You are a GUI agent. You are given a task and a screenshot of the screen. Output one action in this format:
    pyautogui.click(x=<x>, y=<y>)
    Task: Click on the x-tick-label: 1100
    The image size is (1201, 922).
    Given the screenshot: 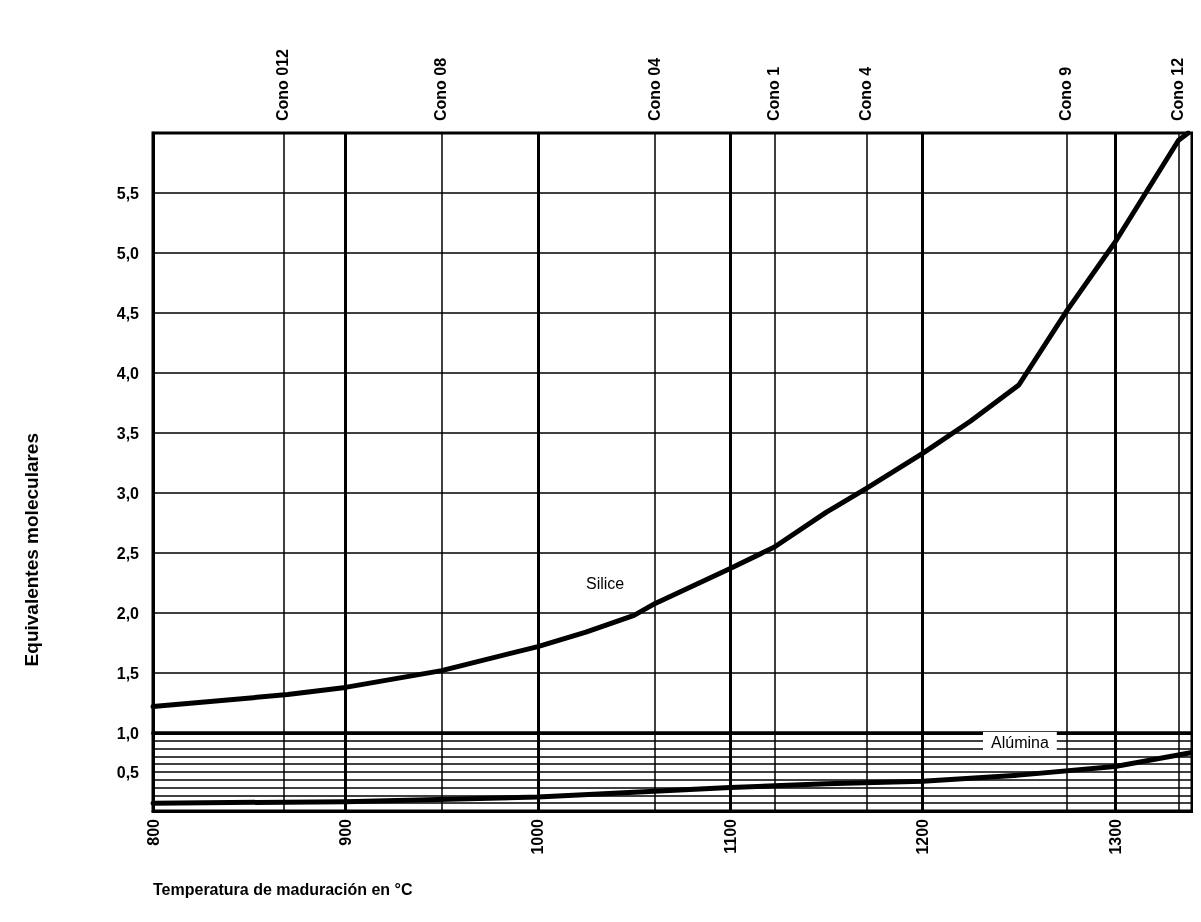 What is the action you would take?
    pyautogui.click(x=730, y=836)
    